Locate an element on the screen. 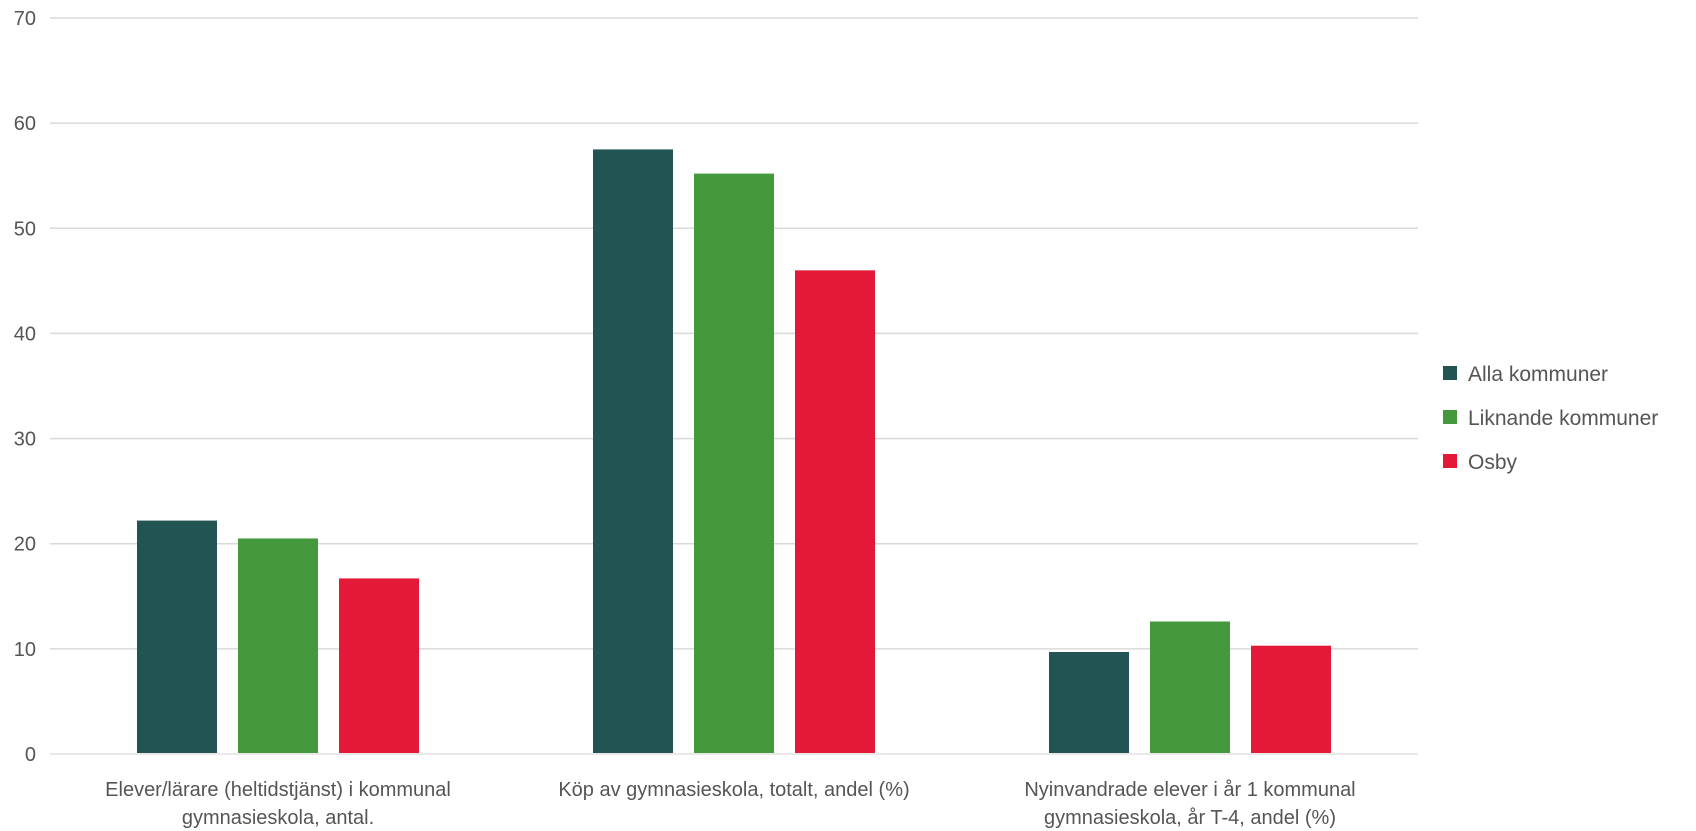  y-tick-label-0: 0 is located at coordinates (30, 755).